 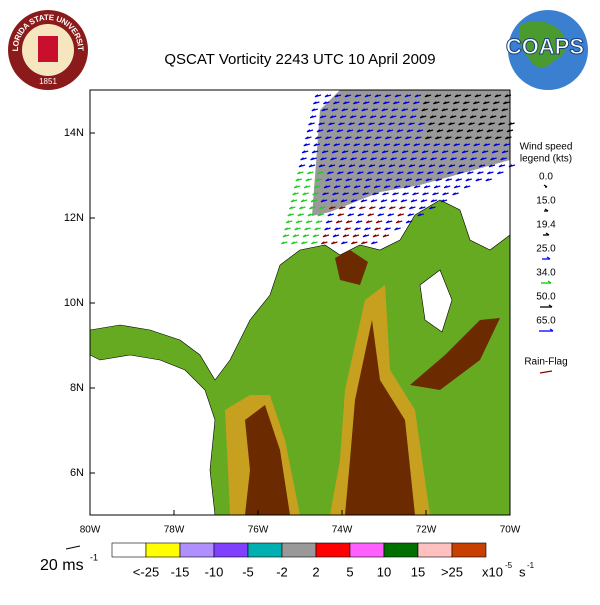 I want to click on lon-label: 80W, so click(x=90, y=530).